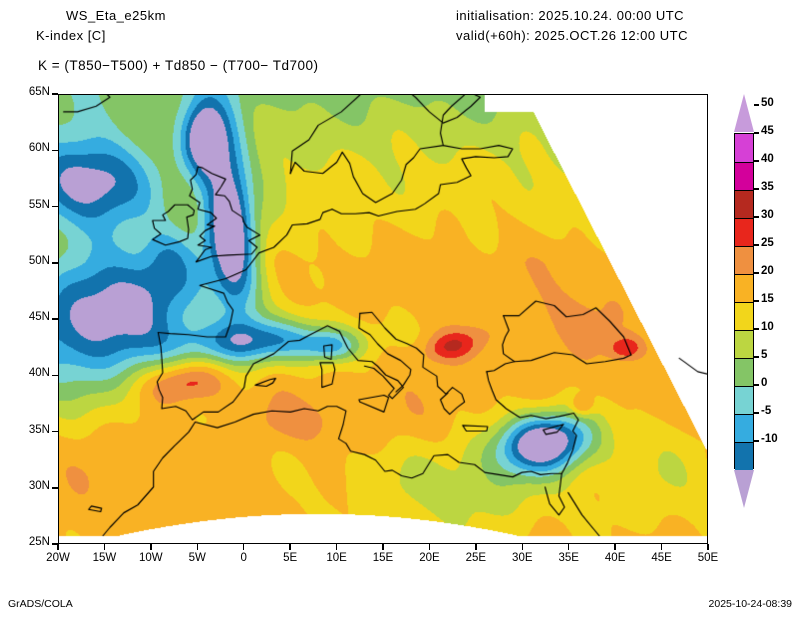  I want to click on colorbar-tick-label: 50, so click(767, 103).